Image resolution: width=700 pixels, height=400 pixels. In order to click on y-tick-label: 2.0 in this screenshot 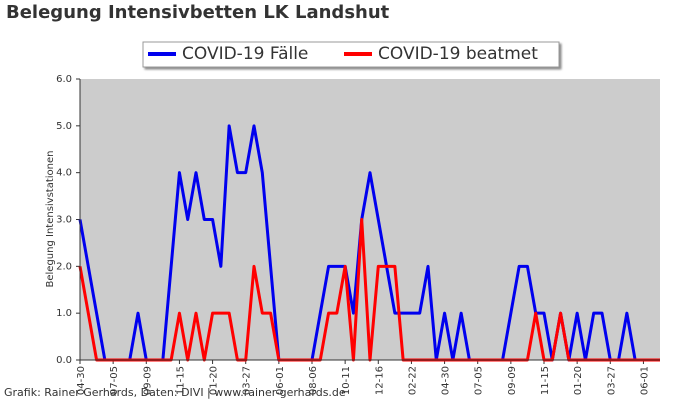, I will do `click(64, 266)`.